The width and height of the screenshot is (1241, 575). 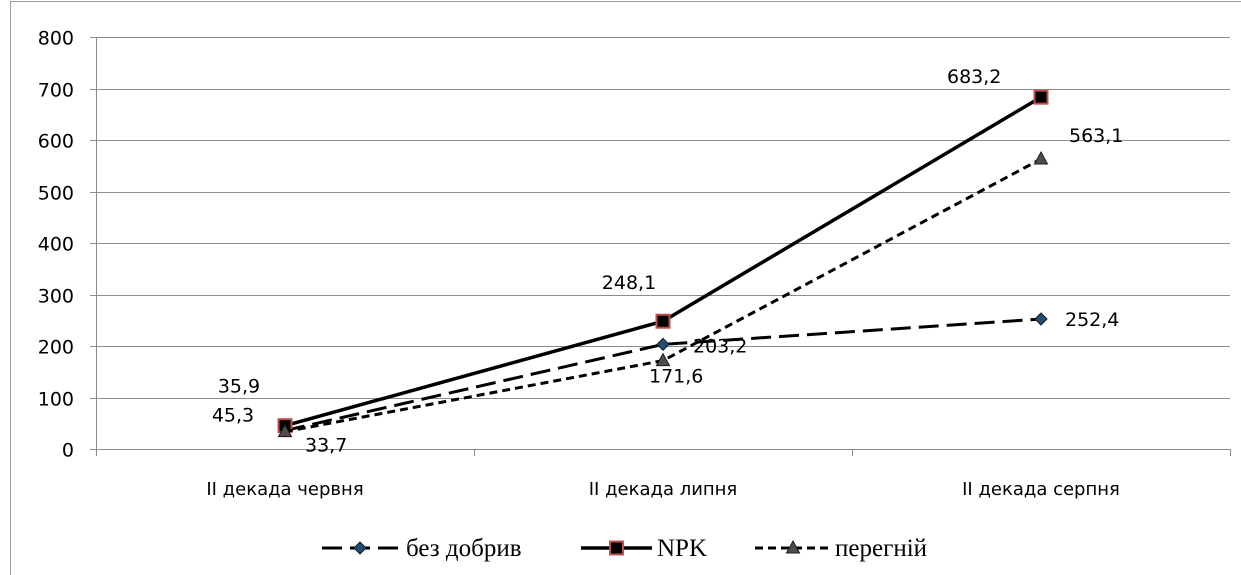 What do you see at coordinates (56, 142) in the screenshot?
I see `y-tick-label: 600` at bounding box center [56, 142].